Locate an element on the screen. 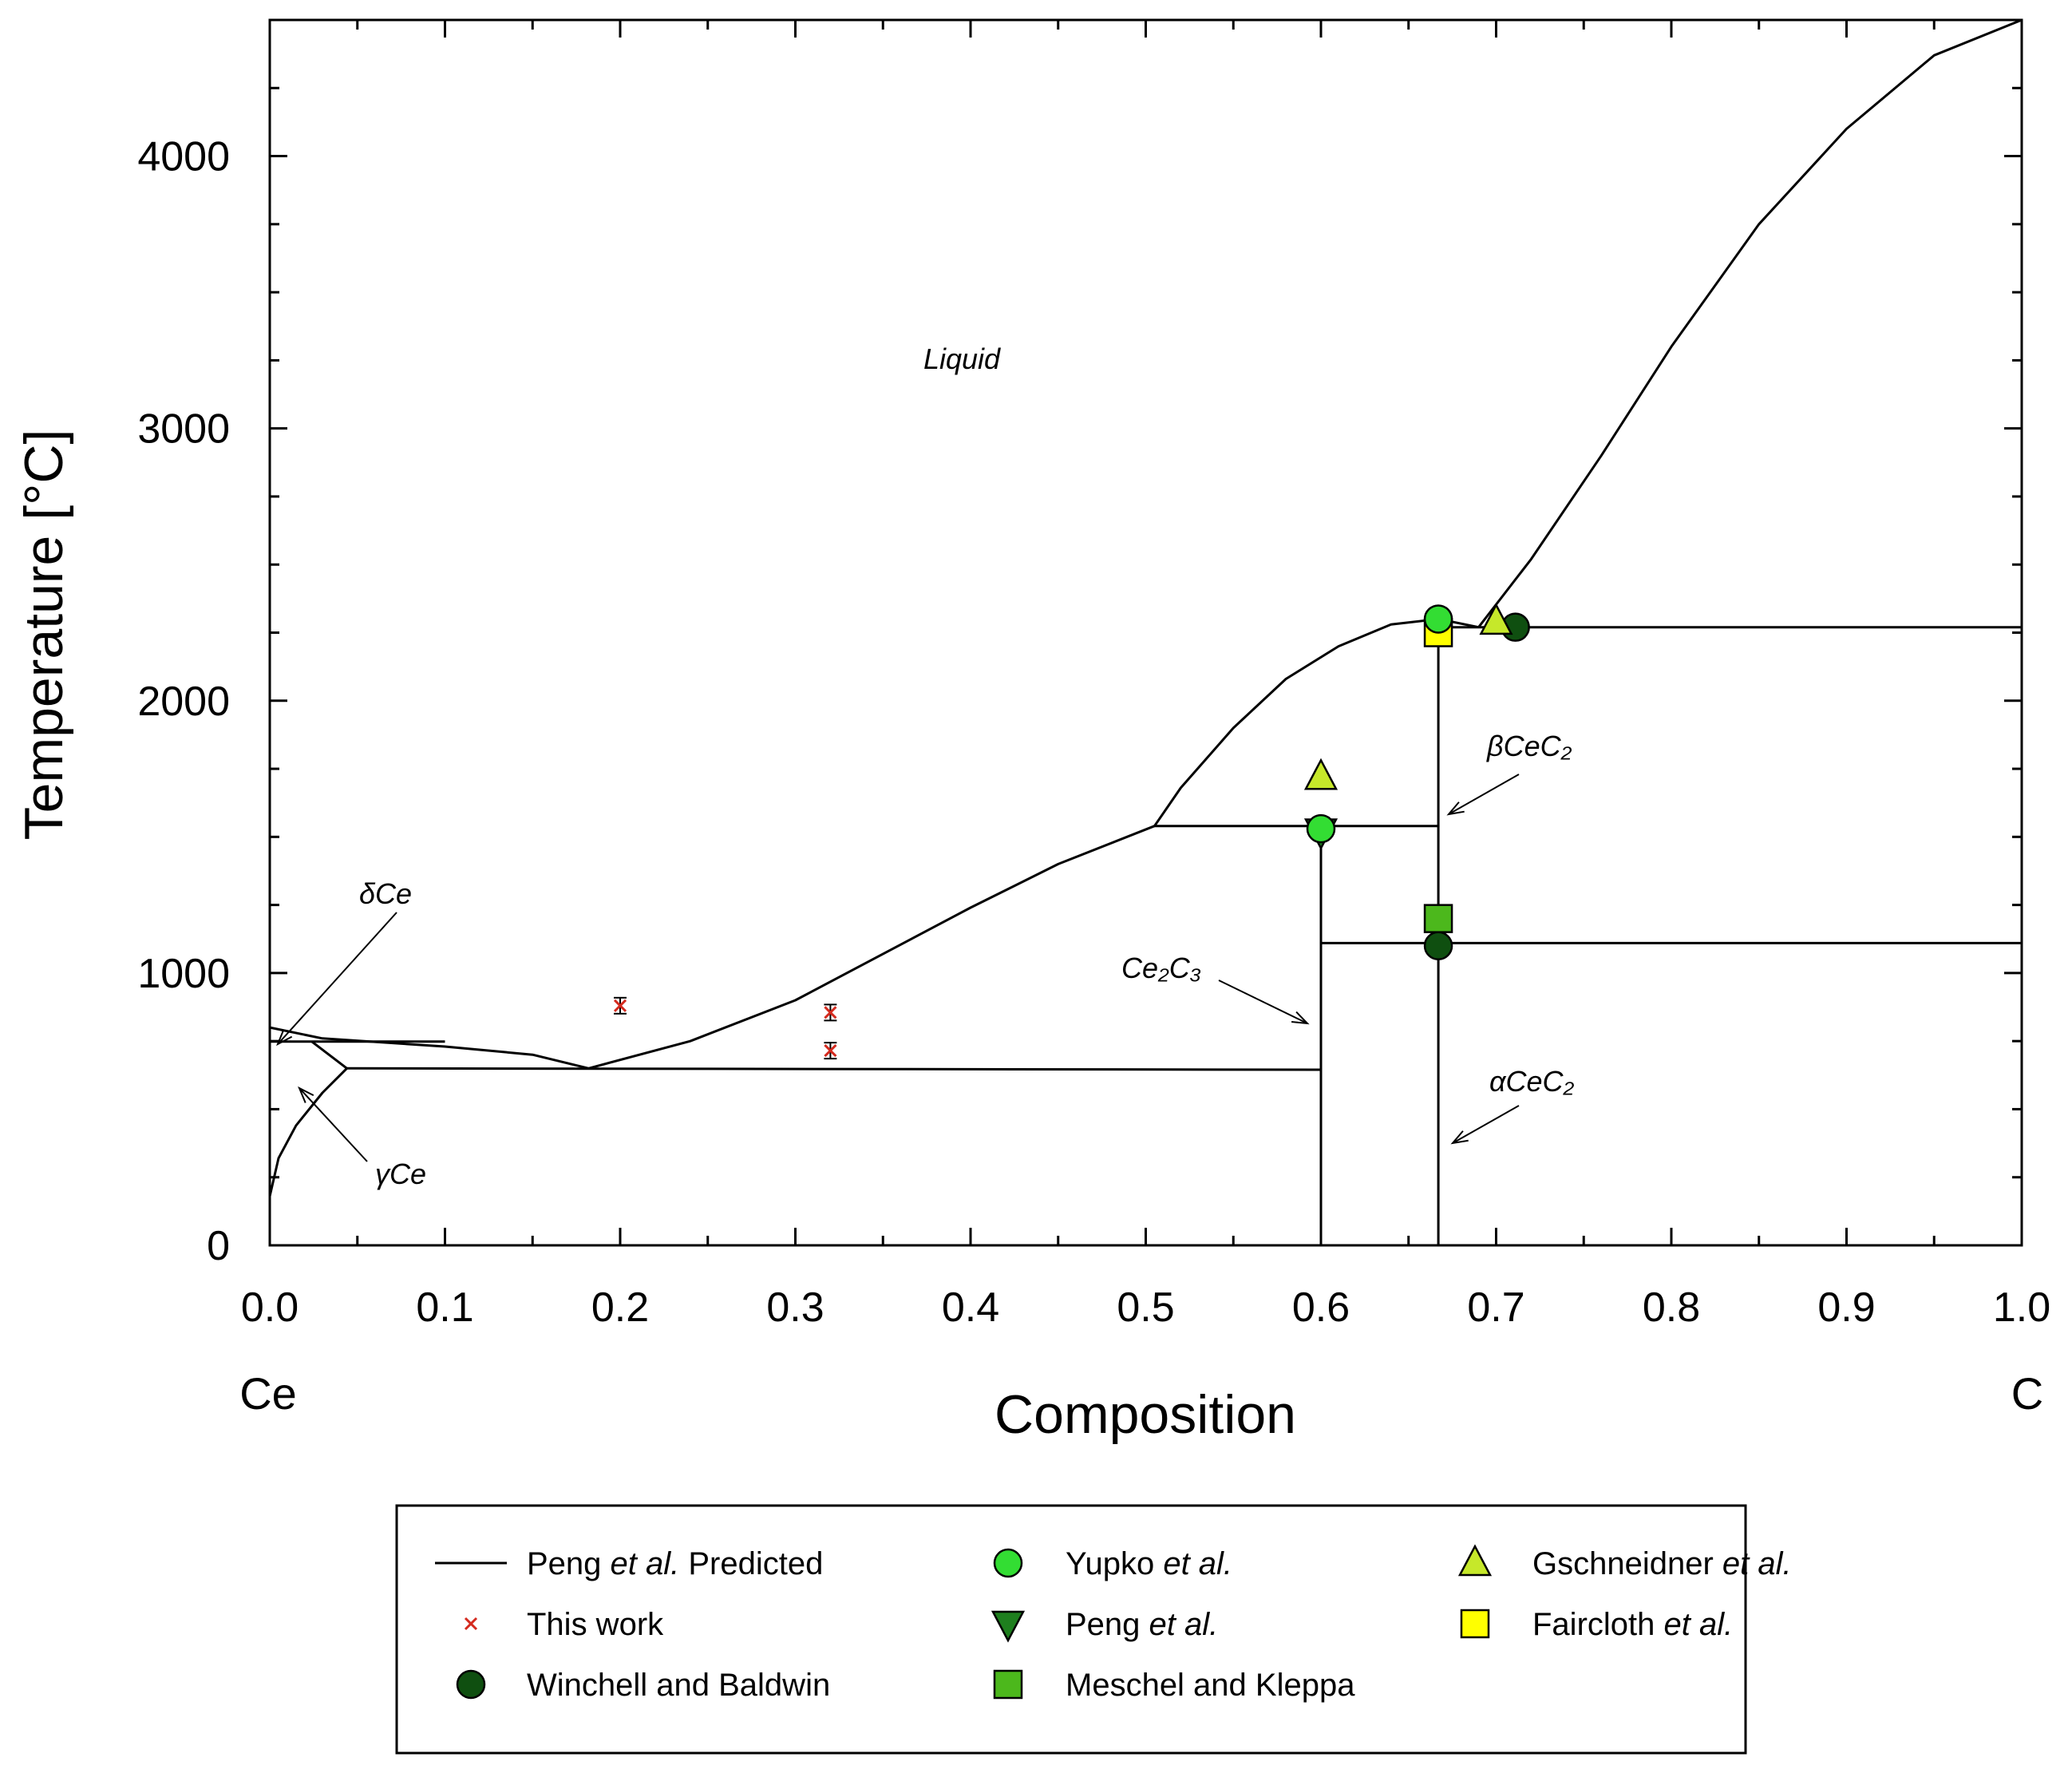 The height and width of the screenshot is (1773, 2072). x-end-label-right: C is located at coordinates (2027, 1393).